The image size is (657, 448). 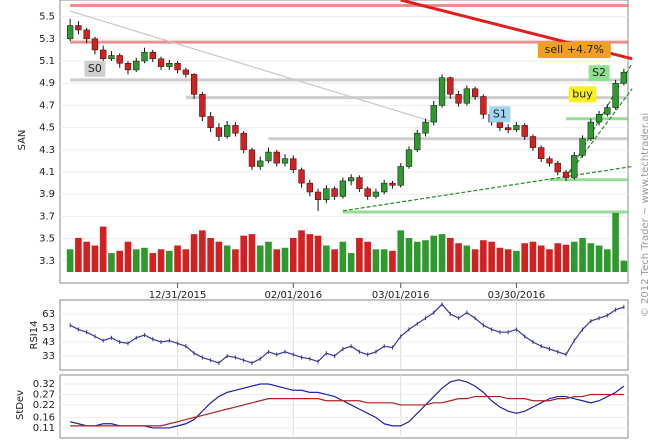 What do you see at coordinates (47, 239) in the screenshot?
I see `y-tick-label: 3.5` at bounding box center [47, 239].